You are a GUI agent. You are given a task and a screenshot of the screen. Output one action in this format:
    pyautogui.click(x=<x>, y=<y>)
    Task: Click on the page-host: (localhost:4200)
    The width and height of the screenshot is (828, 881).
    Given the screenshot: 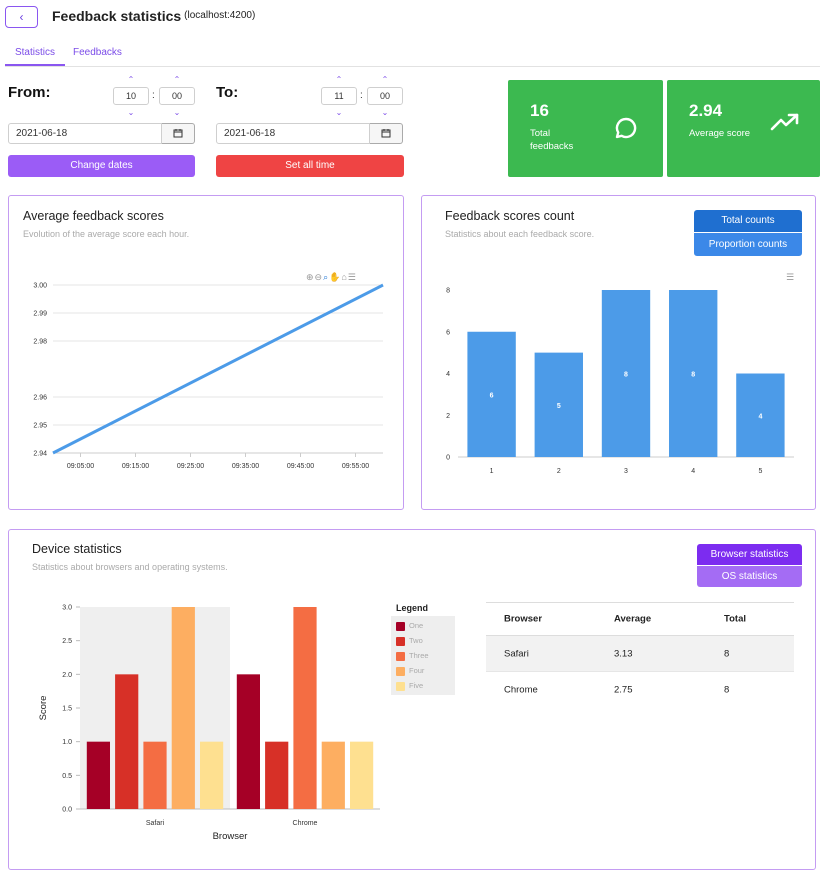 What is the action you would take?
    pyautogui.click(x=220, y=15)
    